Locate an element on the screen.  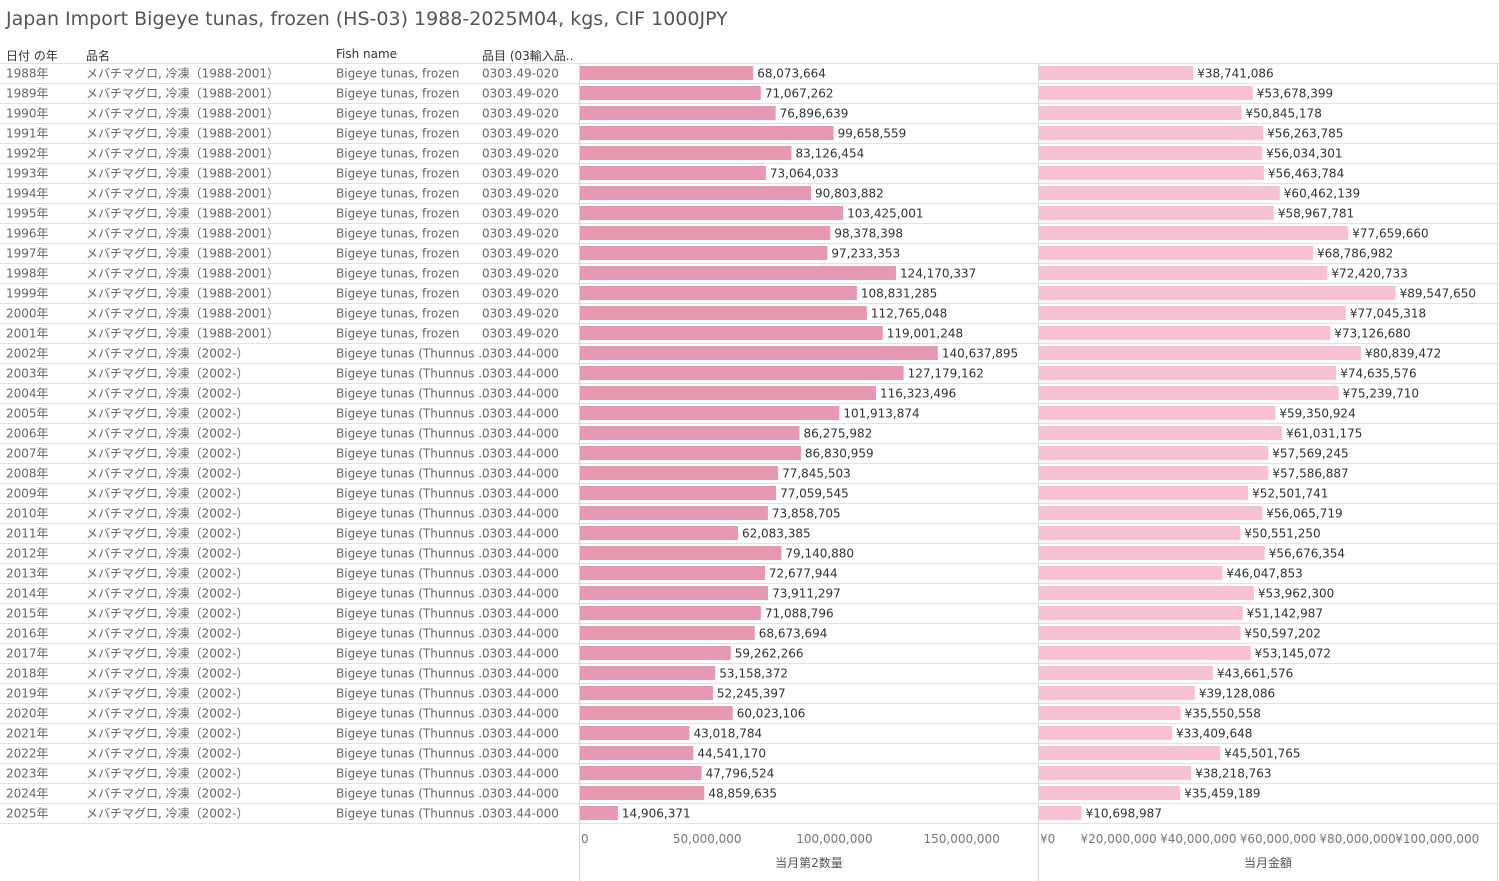
bar-label: ¥74,635,576 is located at coordinates (1378, 374).